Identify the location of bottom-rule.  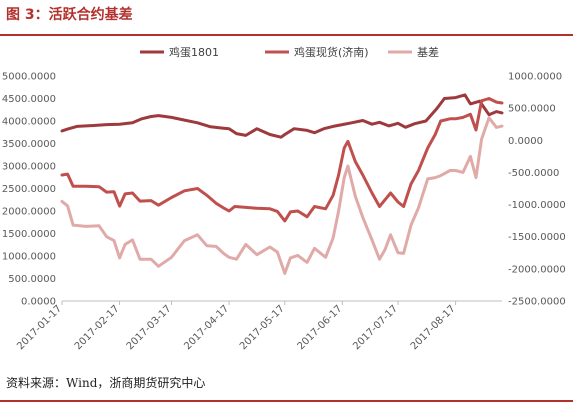
(286, 401).